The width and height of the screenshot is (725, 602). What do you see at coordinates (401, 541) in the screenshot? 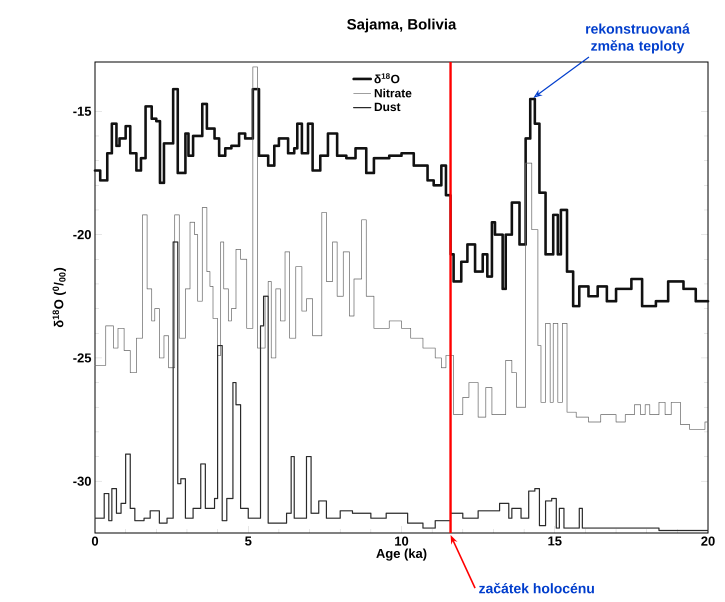
I see `x-tick-label: 10` at bounding box center [401, 541].